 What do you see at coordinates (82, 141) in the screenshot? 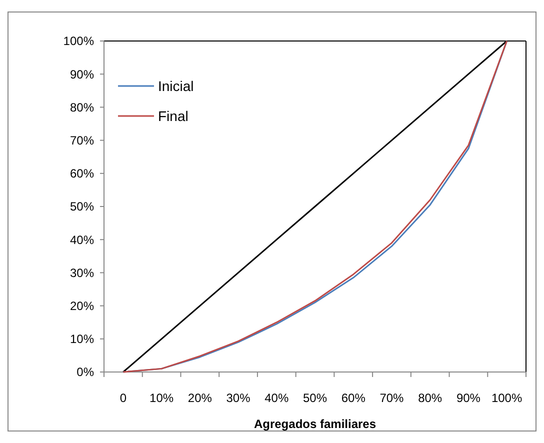
I see `y-tick-label: 70%` at bounding box center [82, 141].